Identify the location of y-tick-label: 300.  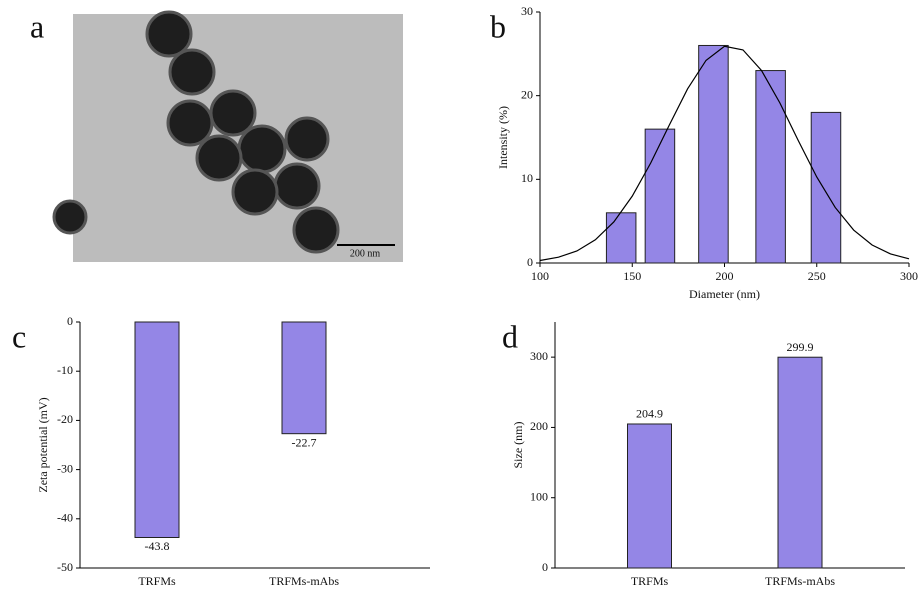
(539, 356).